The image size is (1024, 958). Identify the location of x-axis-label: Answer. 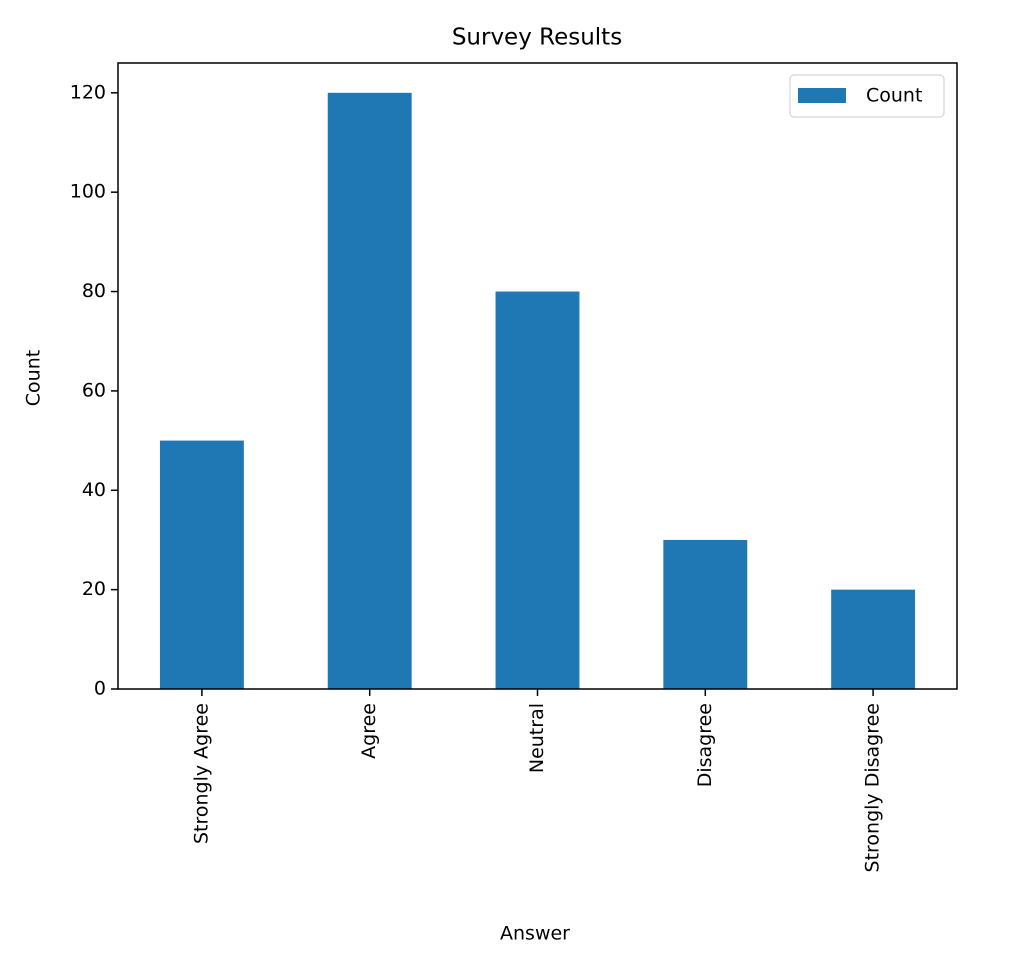
(535, 934).